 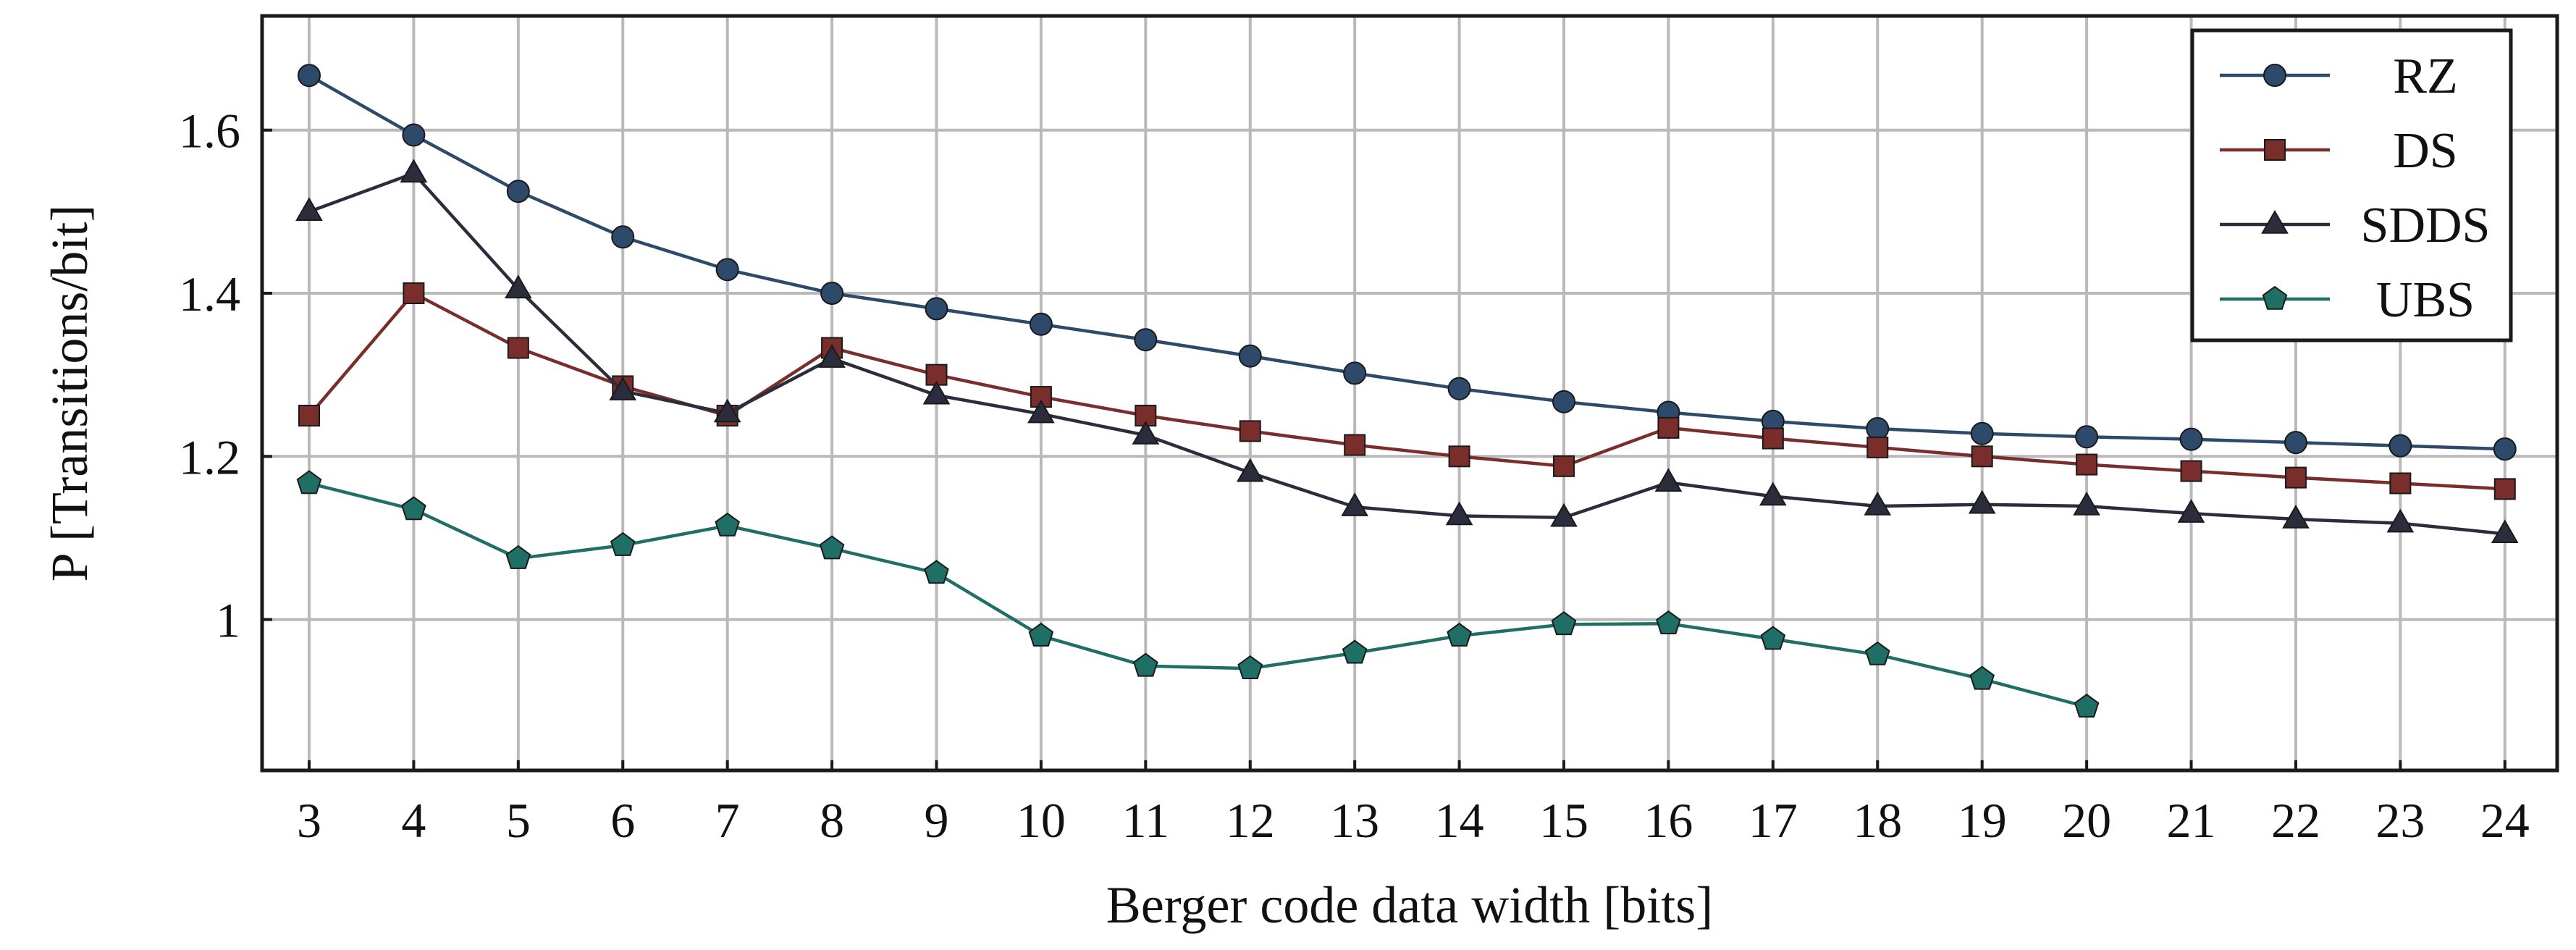 What do you see at coordinates (727, 820) in the screenshot?
I see `x-tick-label: 7` at bounding box center [727, 820].